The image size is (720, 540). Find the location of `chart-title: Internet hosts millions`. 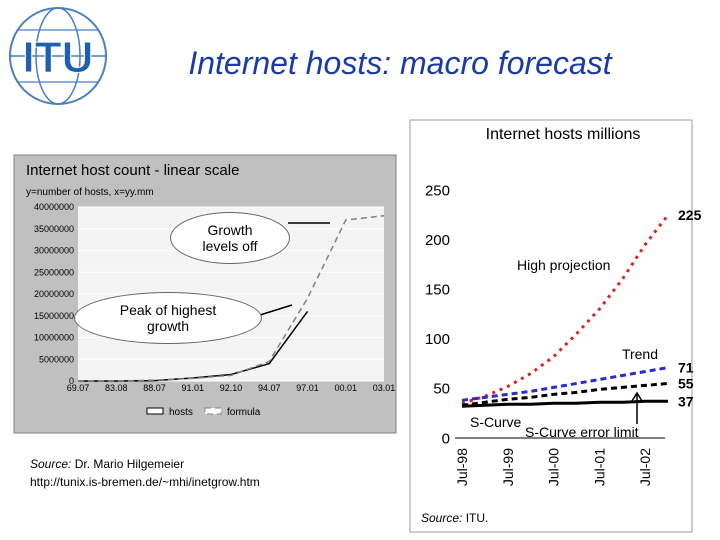

chart-title: Internet hosts millions is located at coordinates (563, 134).